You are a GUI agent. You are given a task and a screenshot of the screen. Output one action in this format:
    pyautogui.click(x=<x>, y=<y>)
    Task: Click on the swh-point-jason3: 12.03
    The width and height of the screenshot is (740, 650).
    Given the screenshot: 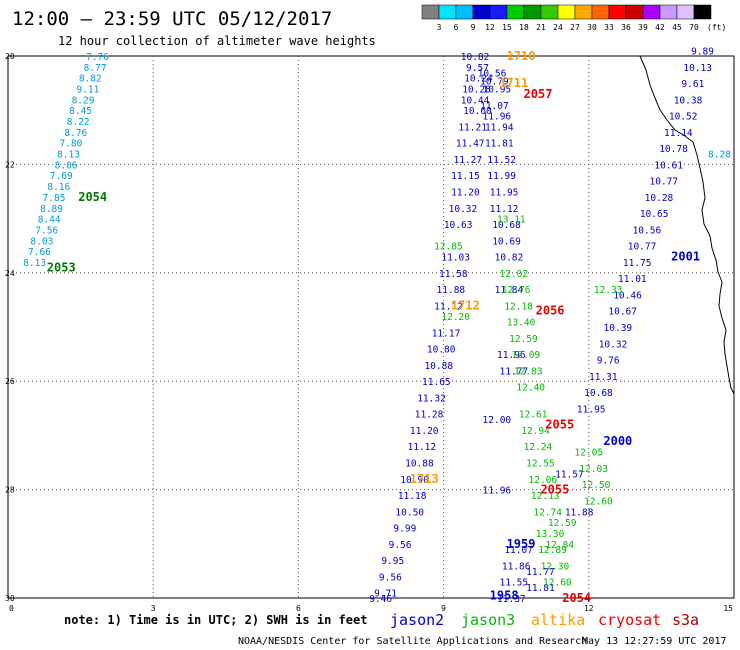 What is the action you would take?
    pyautogui.click(x=593, y=469)
    